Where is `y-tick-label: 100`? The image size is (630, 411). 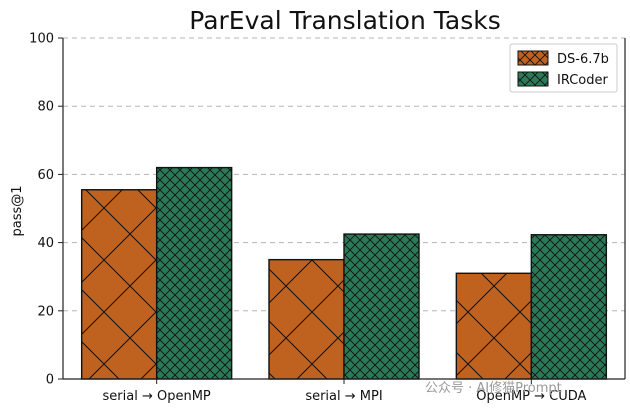
y-tick-label: 100 is located at coordinates (41, 39).